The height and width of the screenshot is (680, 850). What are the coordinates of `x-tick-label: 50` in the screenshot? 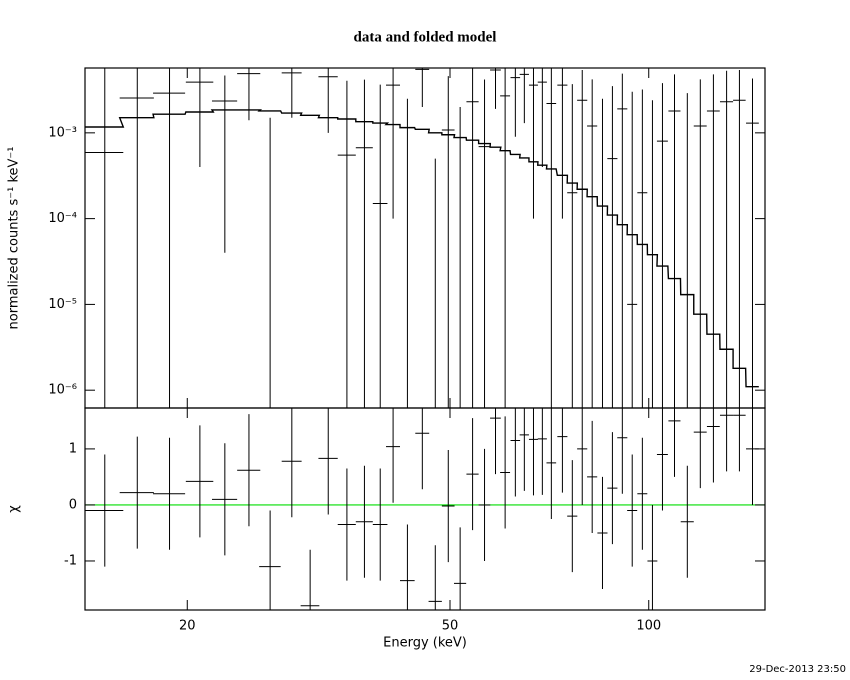 It's located at (450, 626).